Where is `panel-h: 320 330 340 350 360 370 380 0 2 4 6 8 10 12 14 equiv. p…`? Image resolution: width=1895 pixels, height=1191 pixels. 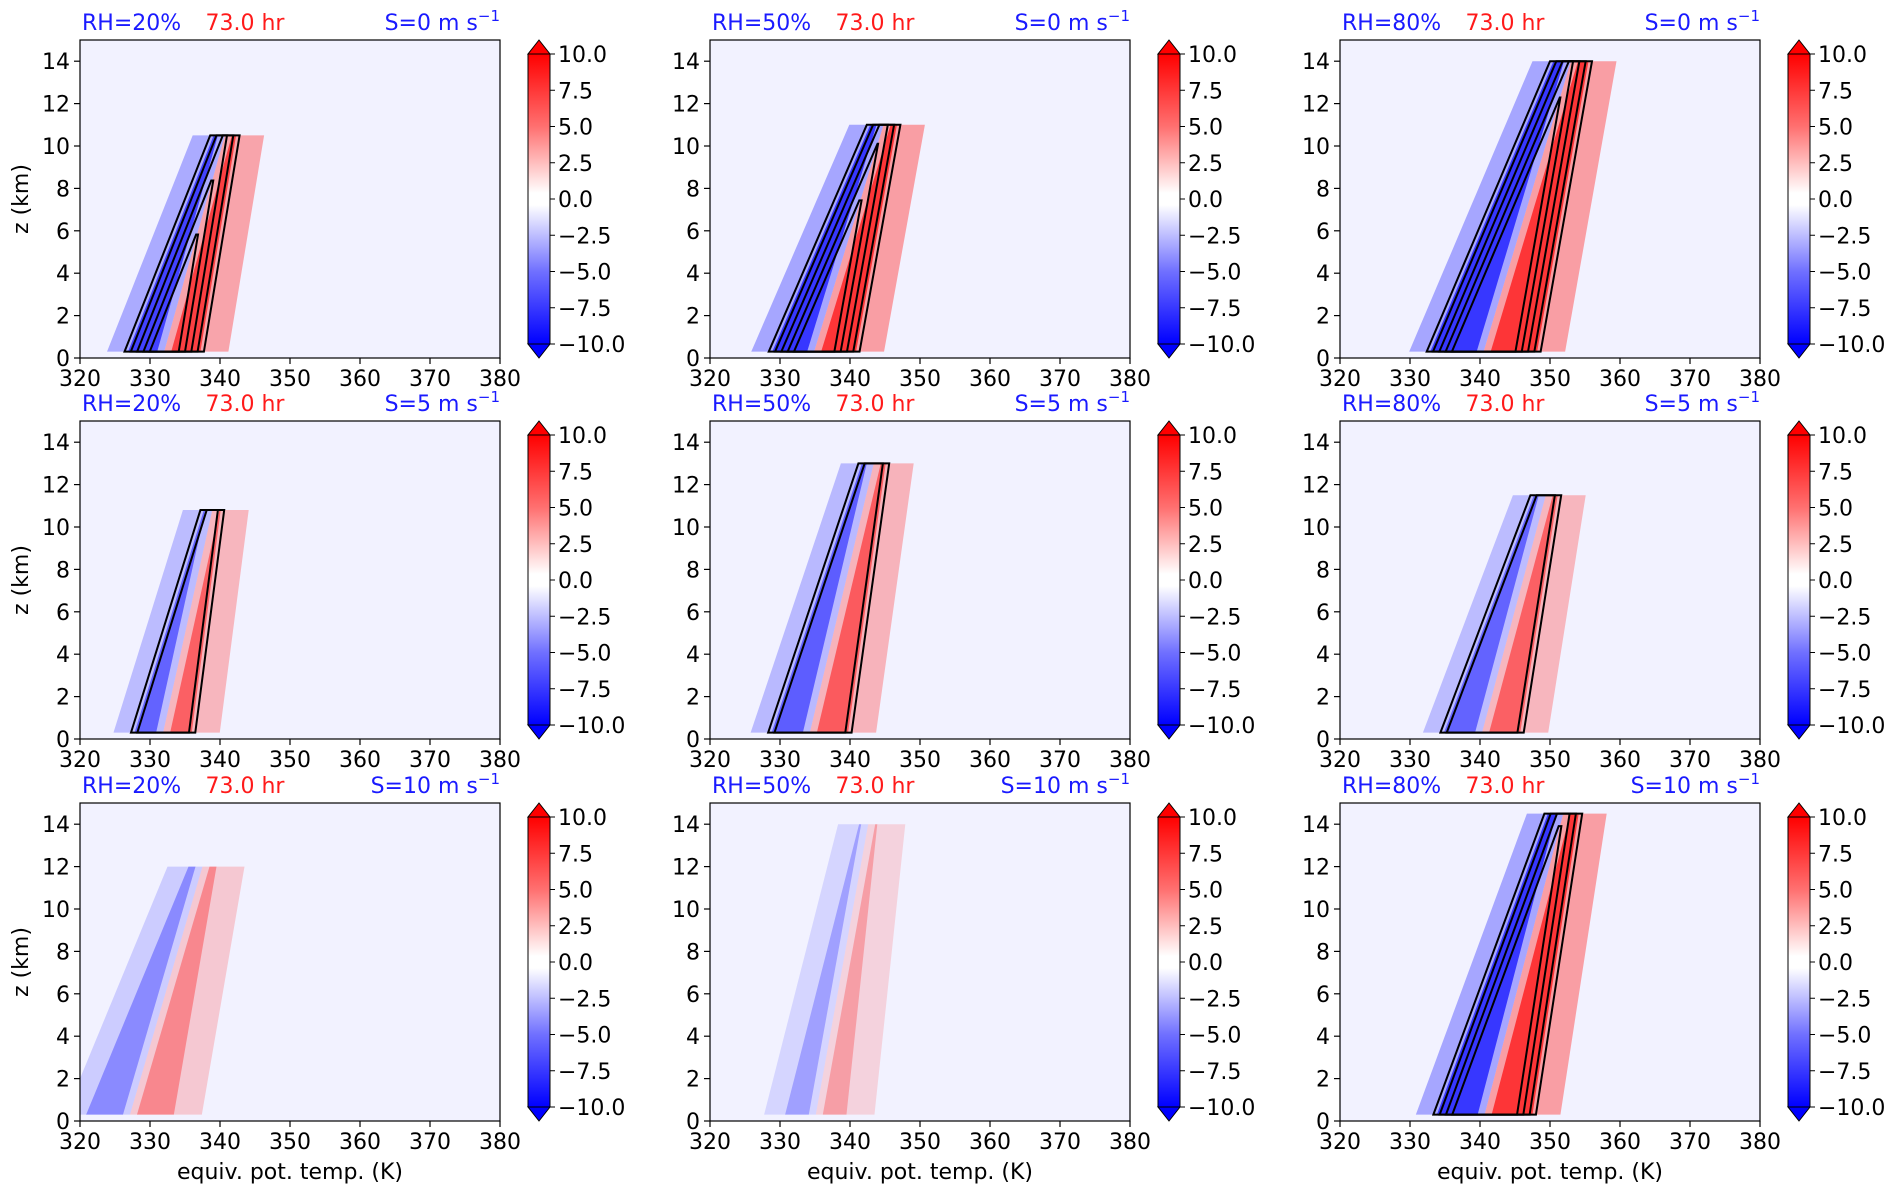
panel-h: 320 330 340 350 360 370 380 0 2 4 6 8 10 12 14 equiv. p… is located at coordinates (963, 977).